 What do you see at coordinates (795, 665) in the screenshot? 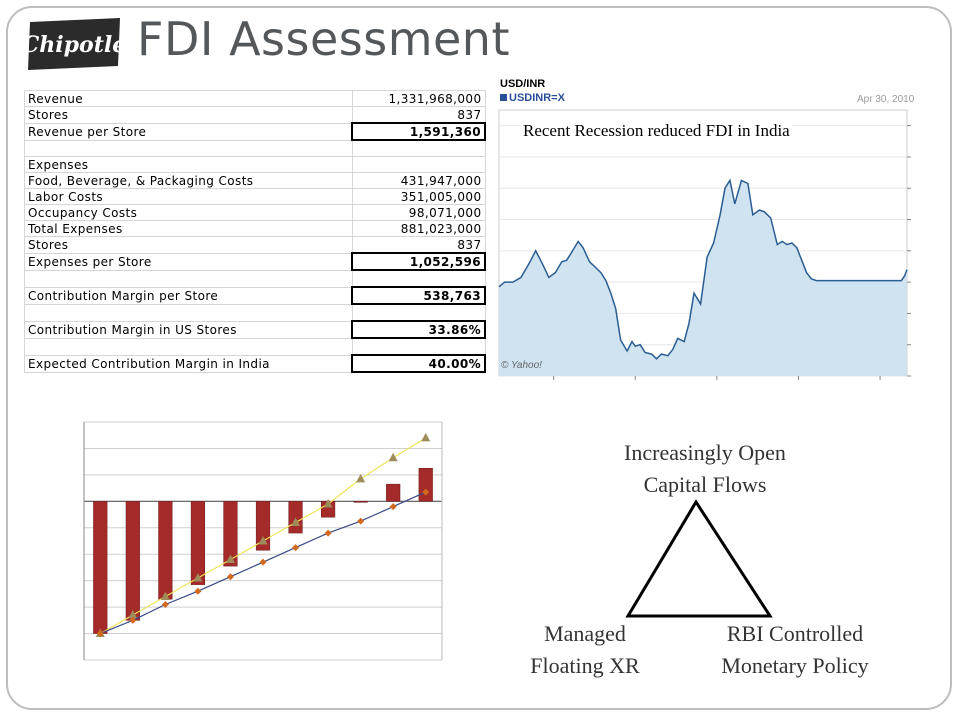
I see `right-label-line2: Monetary Policy` at bounding box center [795, 665].